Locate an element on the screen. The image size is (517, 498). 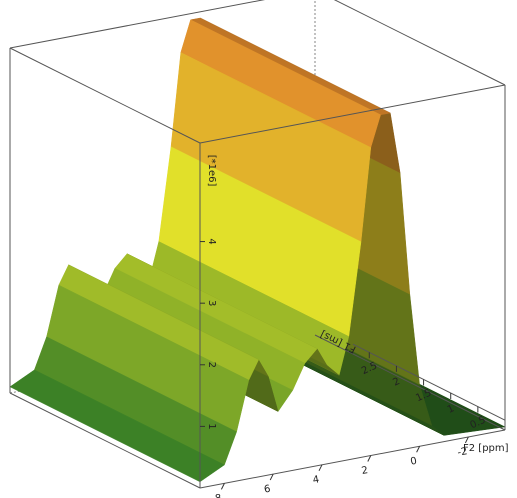
z-tick-label: 4 is located at coordinates (211, 241).